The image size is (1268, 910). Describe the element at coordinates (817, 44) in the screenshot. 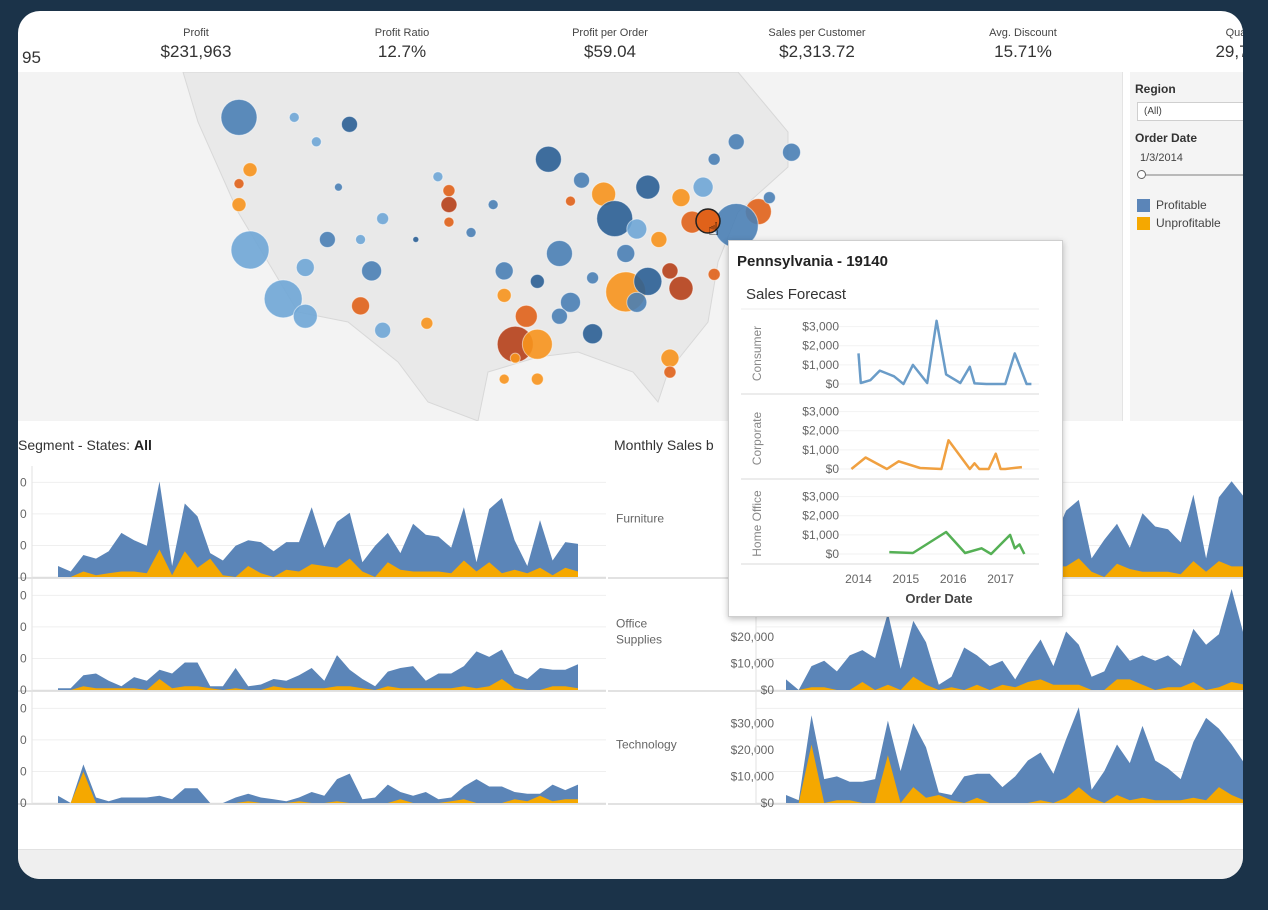

I see `kpi-sales-per-customer: Sales per Customer $2,313.72` at that location.